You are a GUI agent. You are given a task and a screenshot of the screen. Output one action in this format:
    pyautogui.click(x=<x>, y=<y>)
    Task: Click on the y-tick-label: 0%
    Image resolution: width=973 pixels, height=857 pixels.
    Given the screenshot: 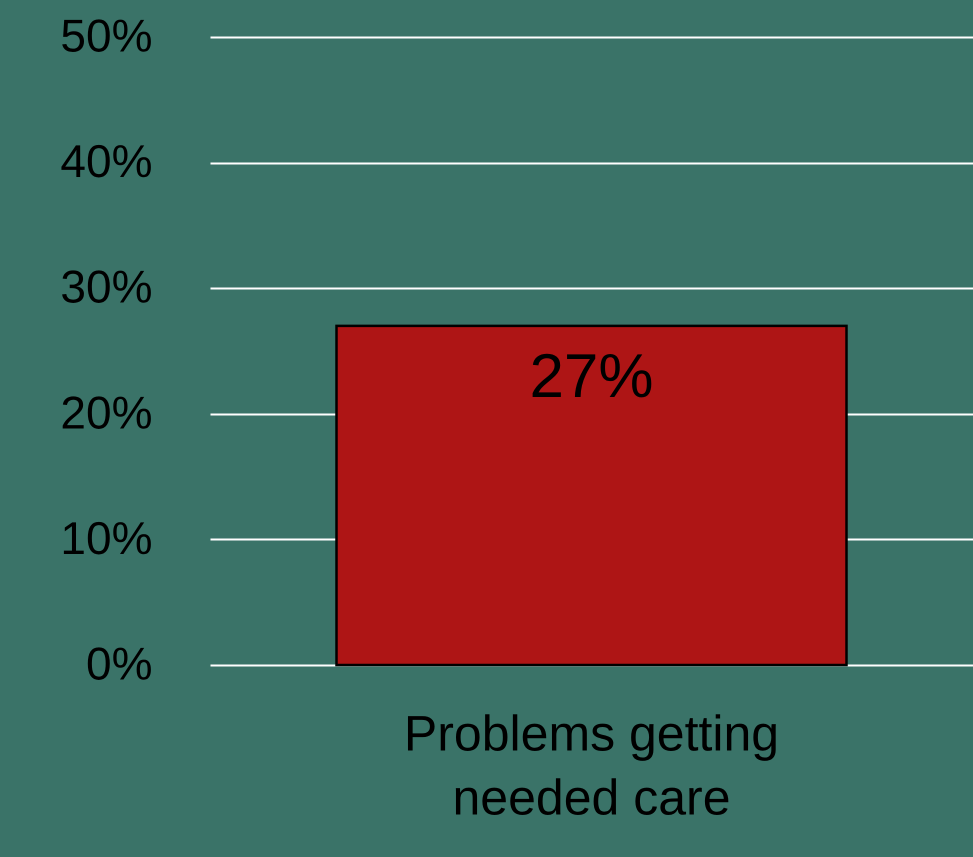 What is the action you would take?
    pyautogui.click(x=119, y=664)
    